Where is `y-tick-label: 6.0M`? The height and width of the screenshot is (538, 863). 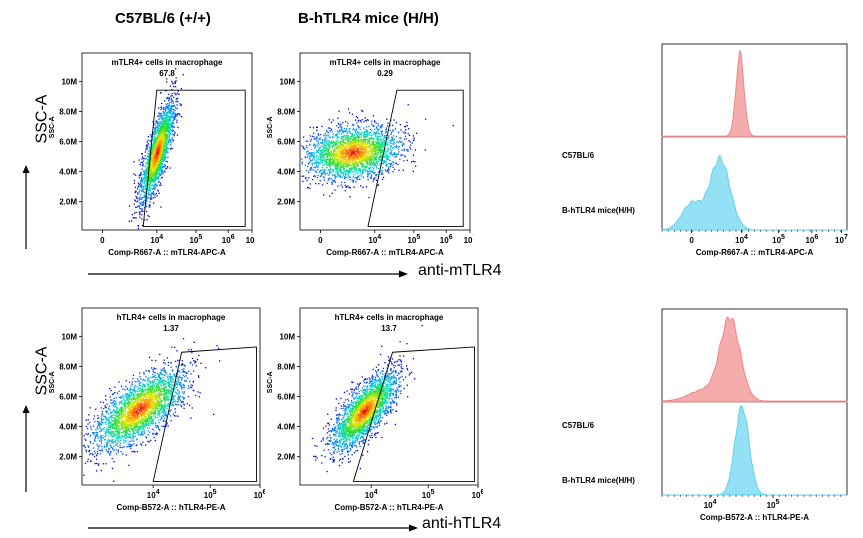 y-tick-label: 6.0M is located at coordinates (68, 397).